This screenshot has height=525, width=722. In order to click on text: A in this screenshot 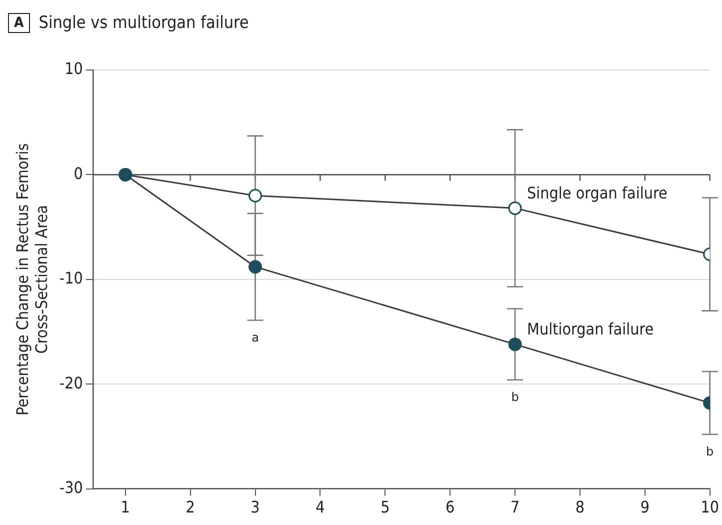, I will do `click(19, 23)`.